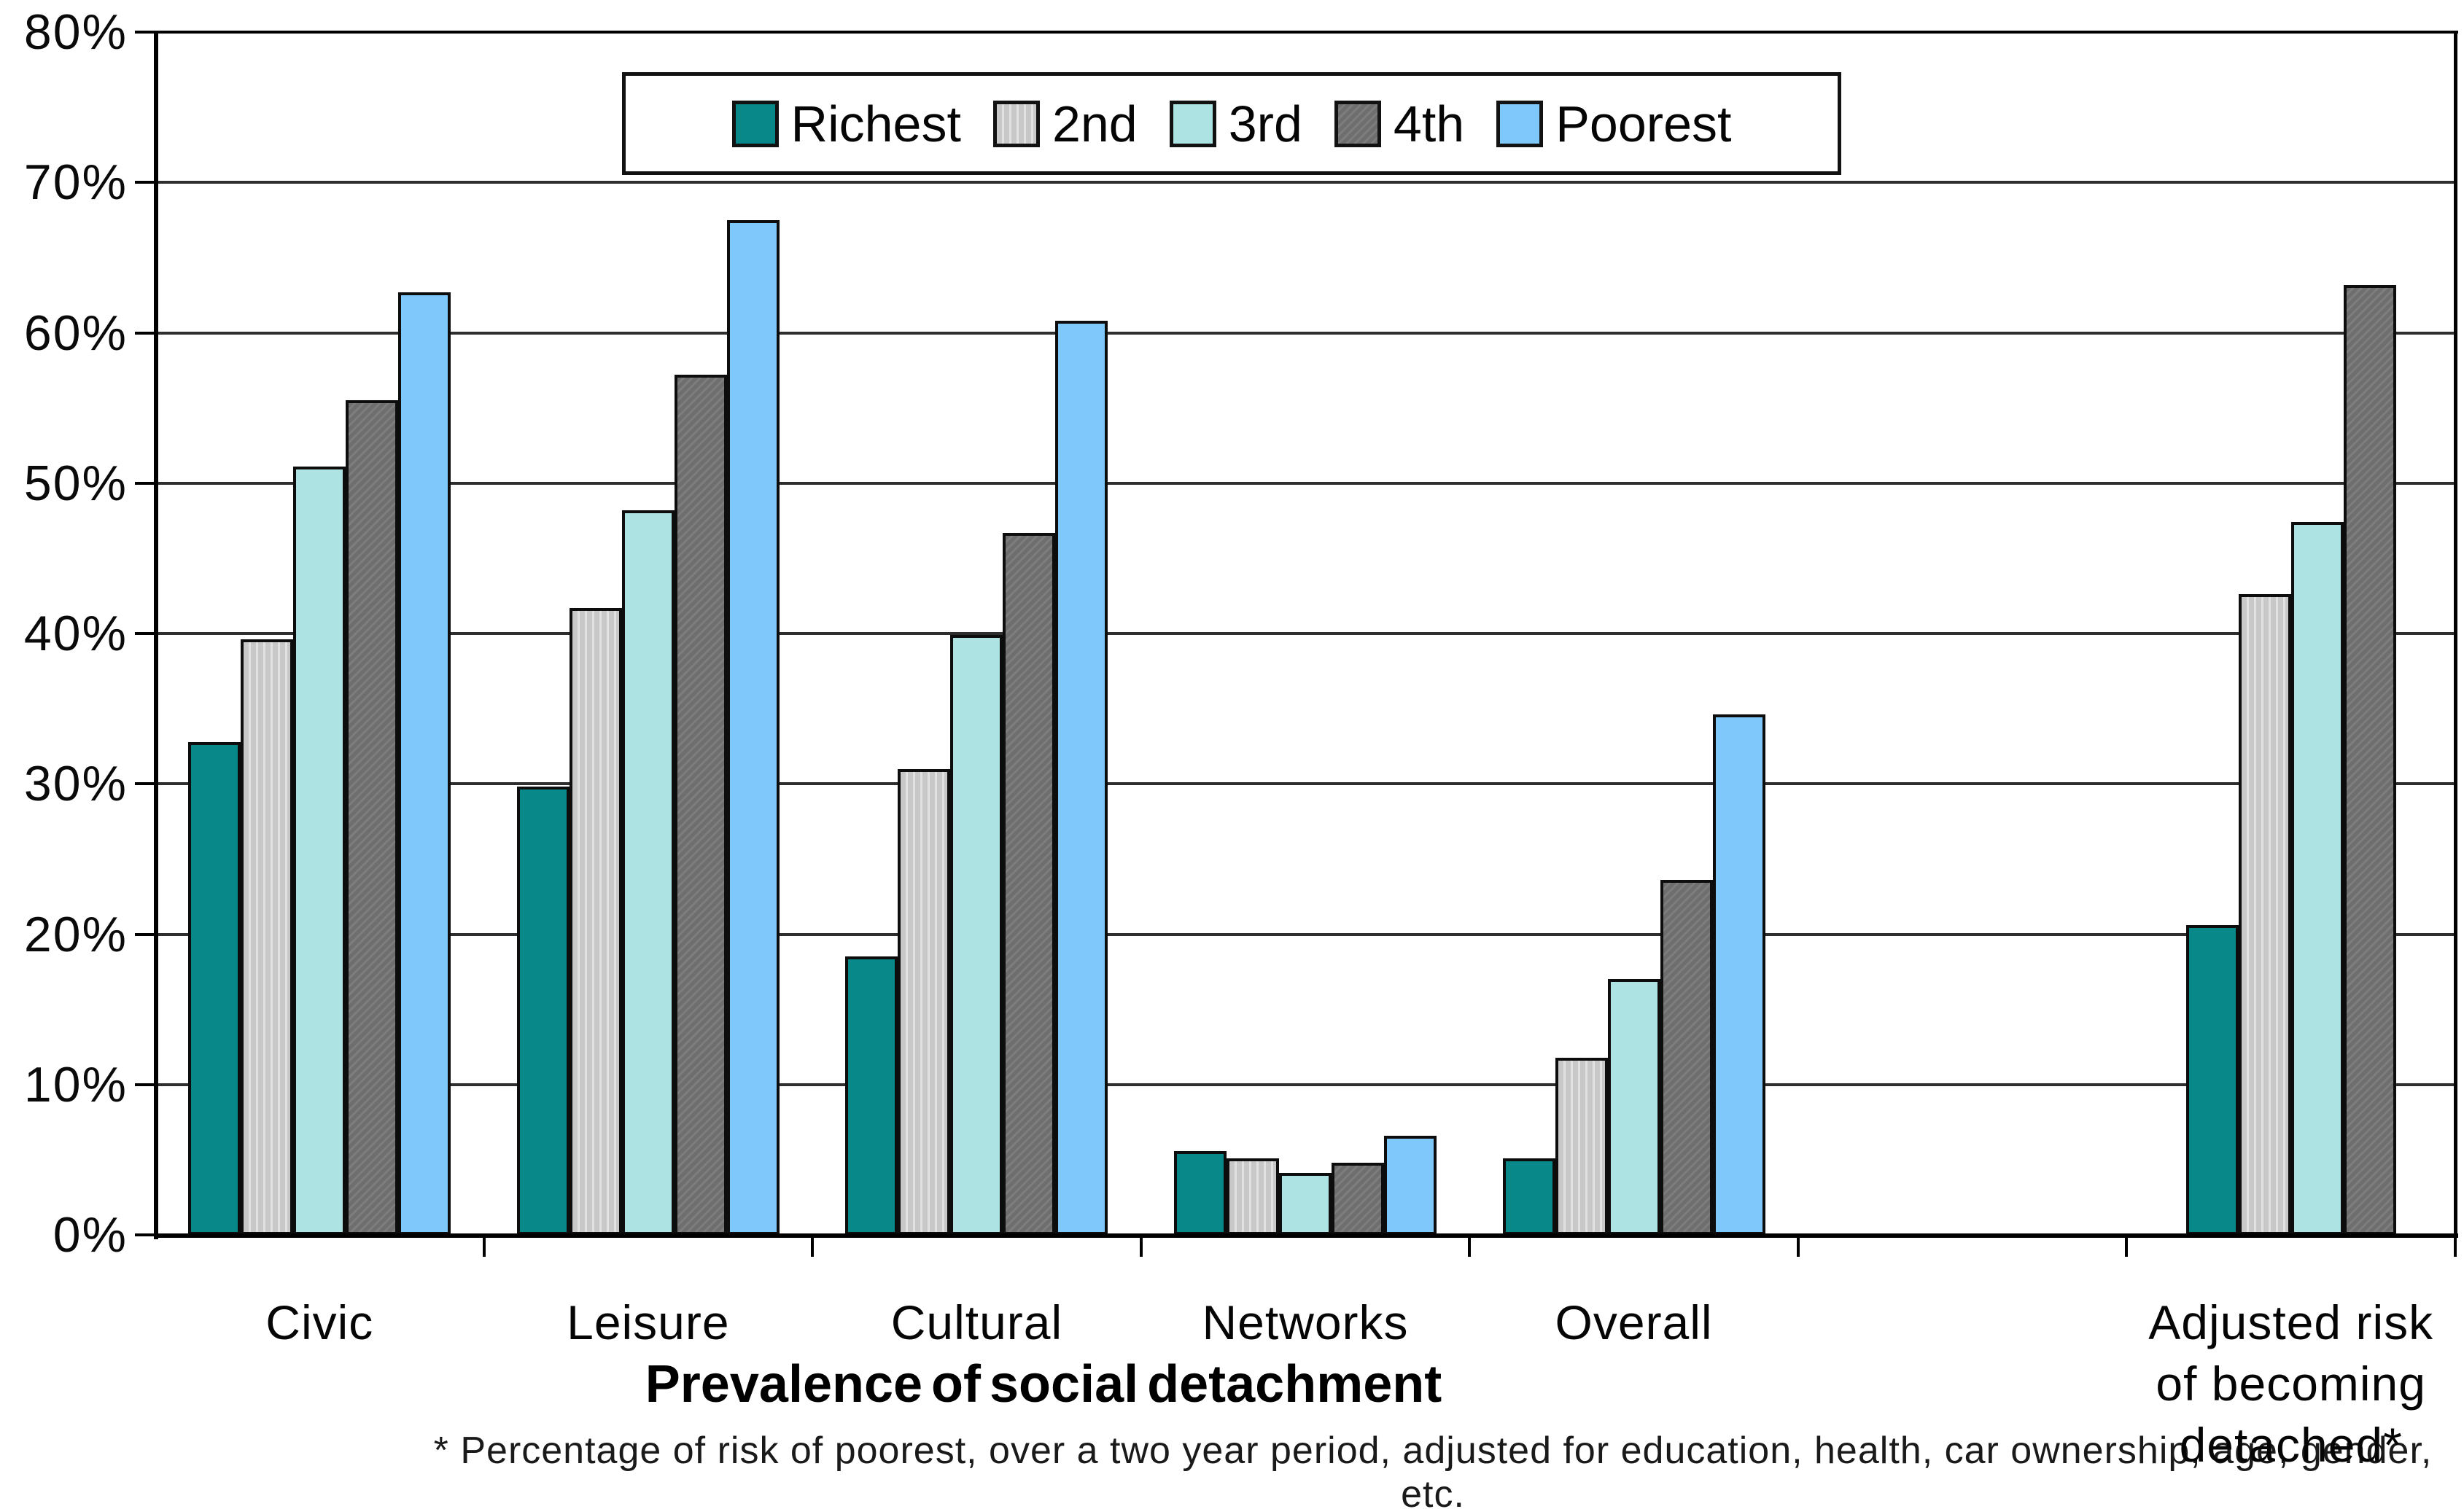  I want to click on bar-4th-cultural, so click(1029, 883).